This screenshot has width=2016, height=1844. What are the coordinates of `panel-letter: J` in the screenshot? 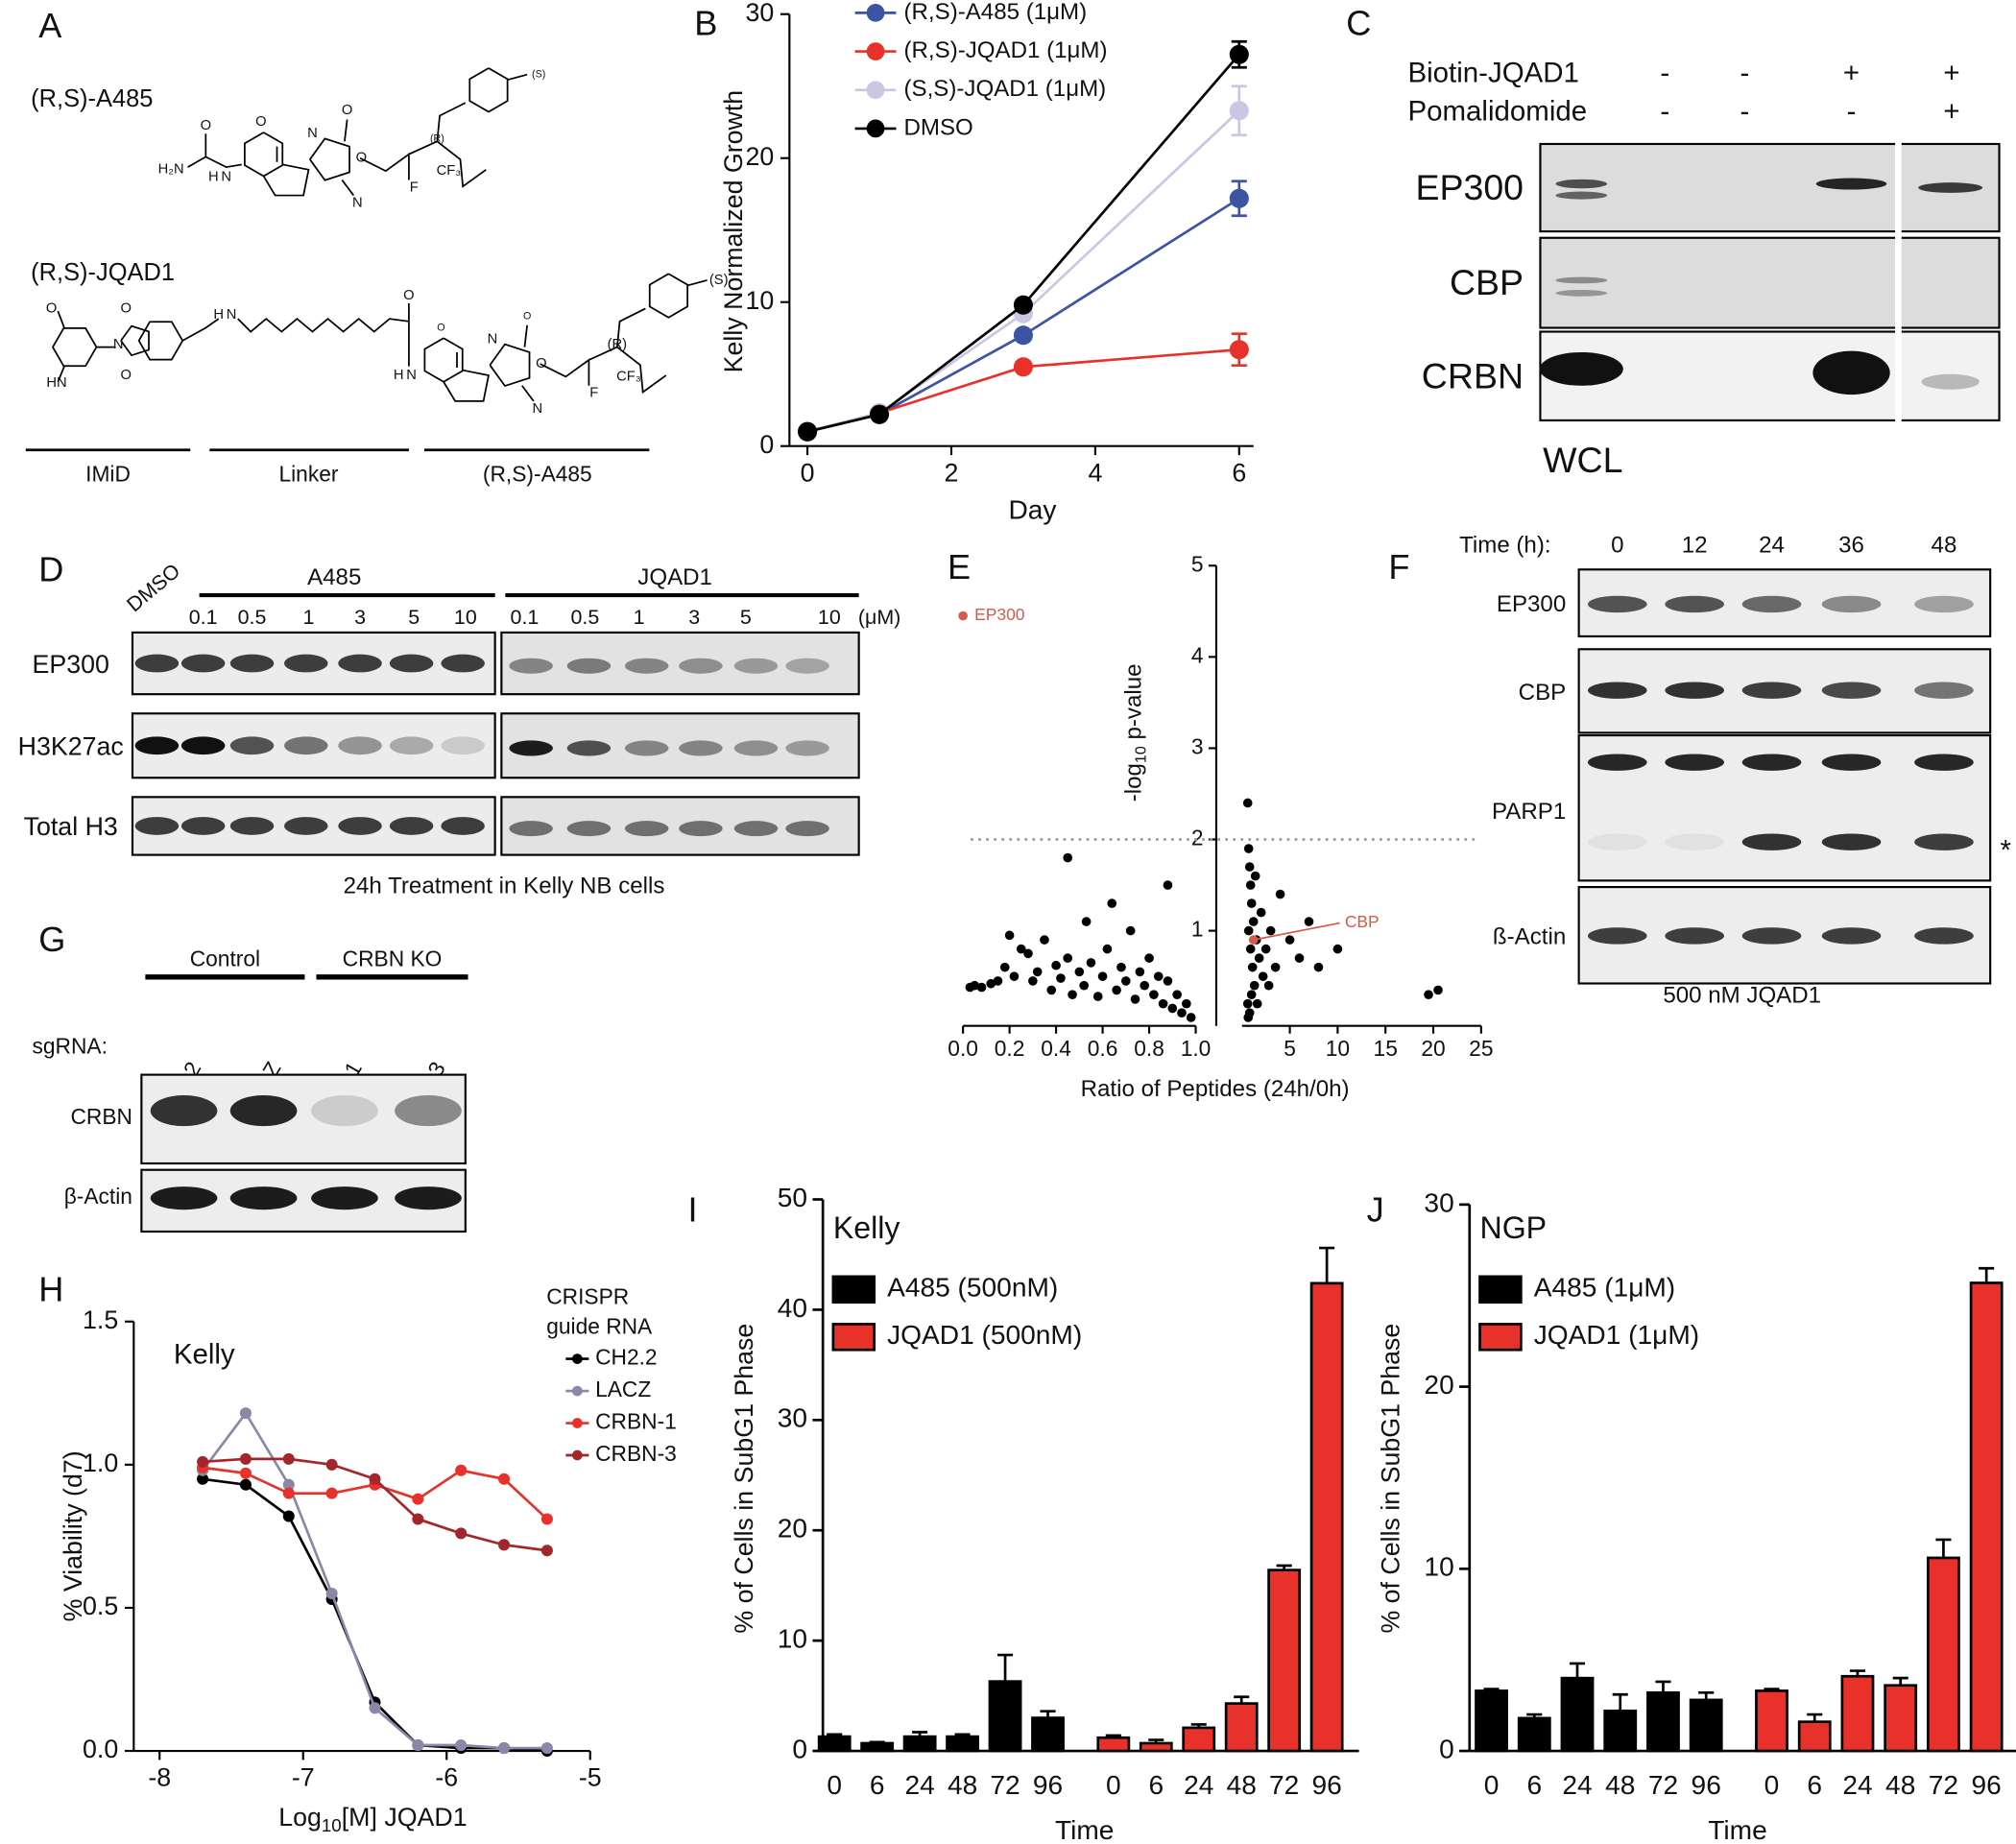 It's located at (1375, 1209).